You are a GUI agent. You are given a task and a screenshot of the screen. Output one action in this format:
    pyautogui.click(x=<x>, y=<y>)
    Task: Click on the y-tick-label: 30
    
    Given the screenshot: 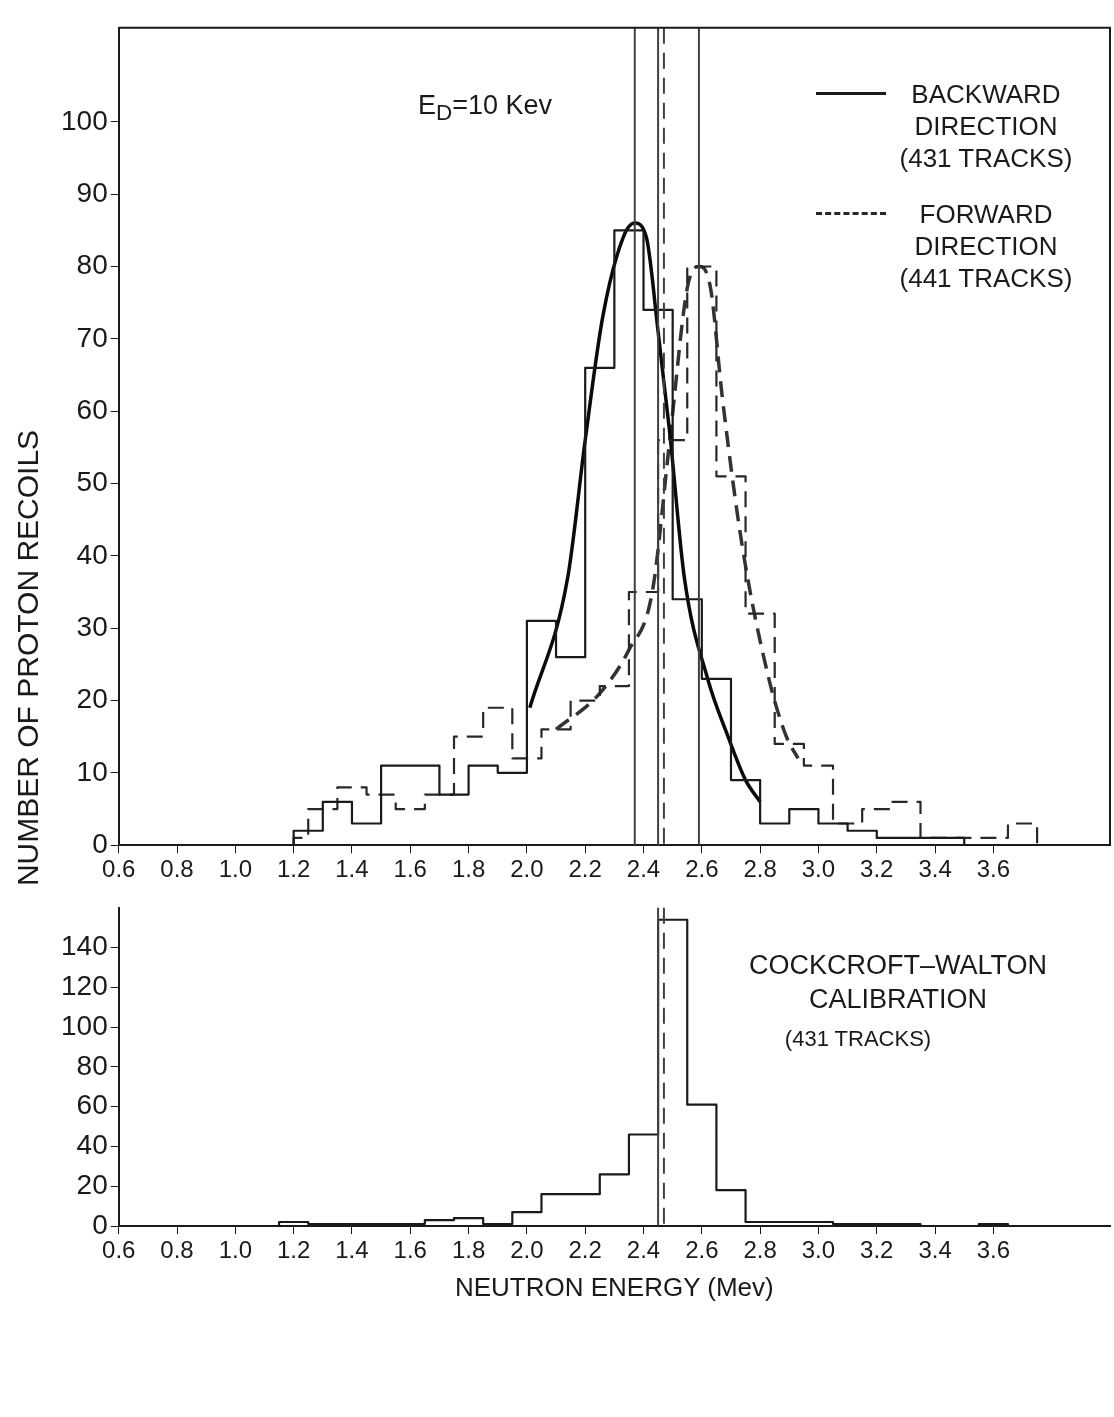 What is the action you would take?
    pyautogui.click(x=92, y=626)
    